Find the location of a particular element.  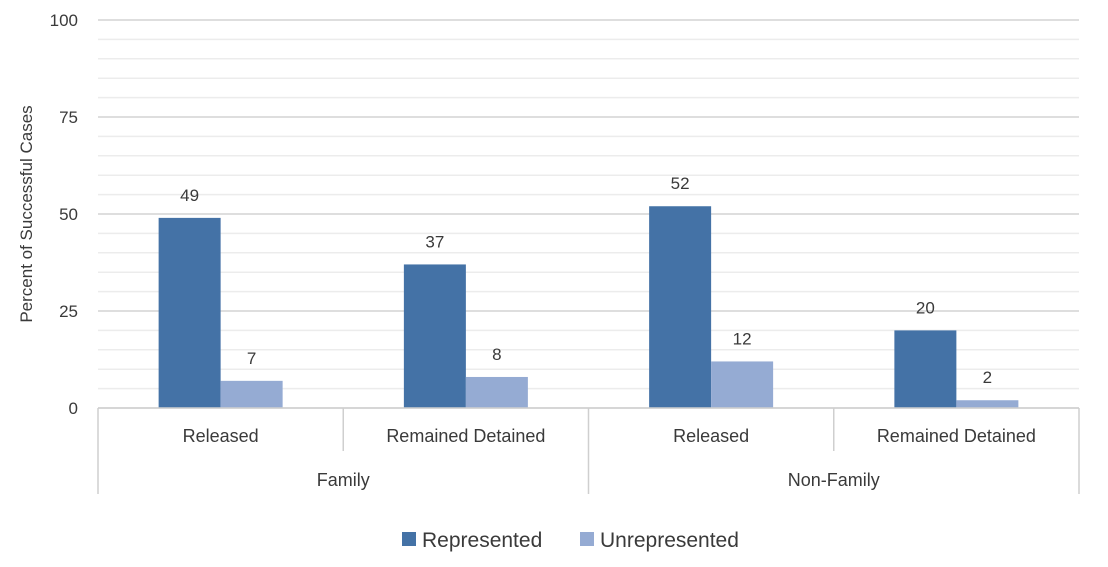

y-tick-label: 0 is located at coordinates (73, 408).